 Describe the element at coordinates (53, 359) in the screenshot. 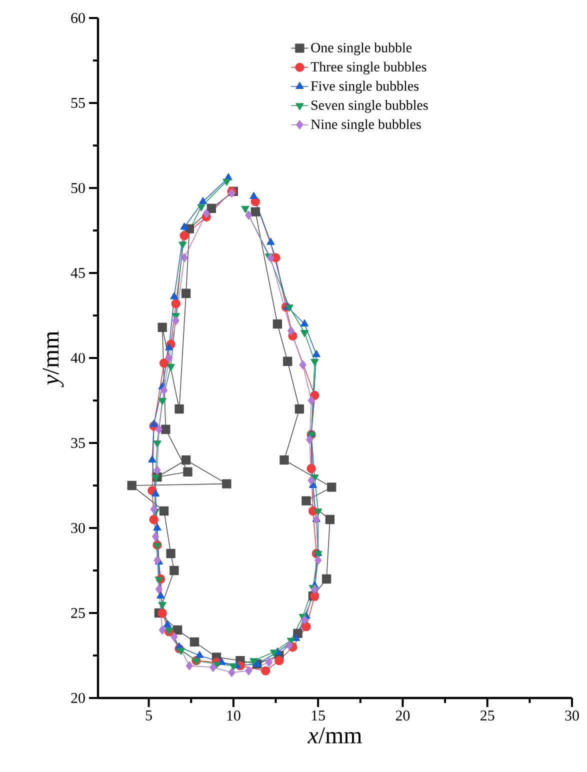

I see `y-axis-title: y/mm` at that location.